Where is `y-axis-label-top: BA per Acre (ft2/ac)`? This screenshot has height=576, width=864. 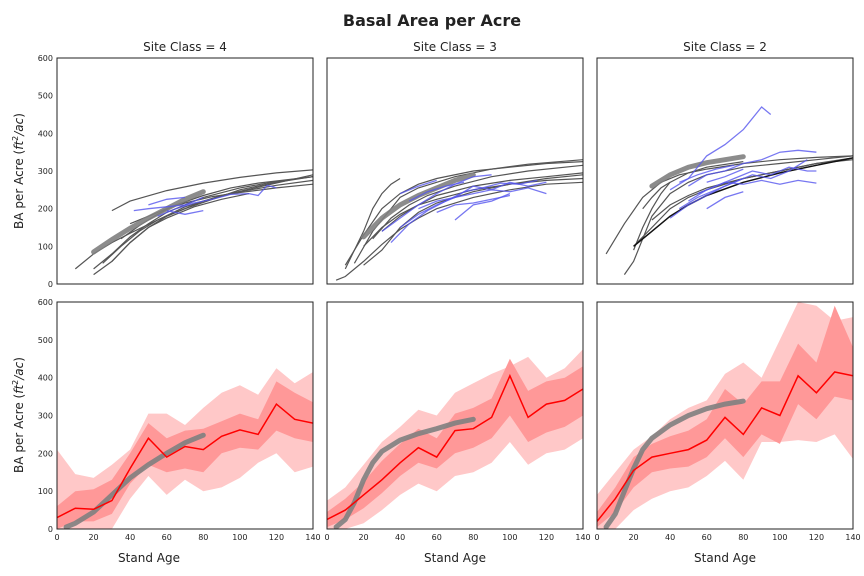 y-axis-label-top: BA per Acre (ft2/ac) is located at coordinates (18, 171).